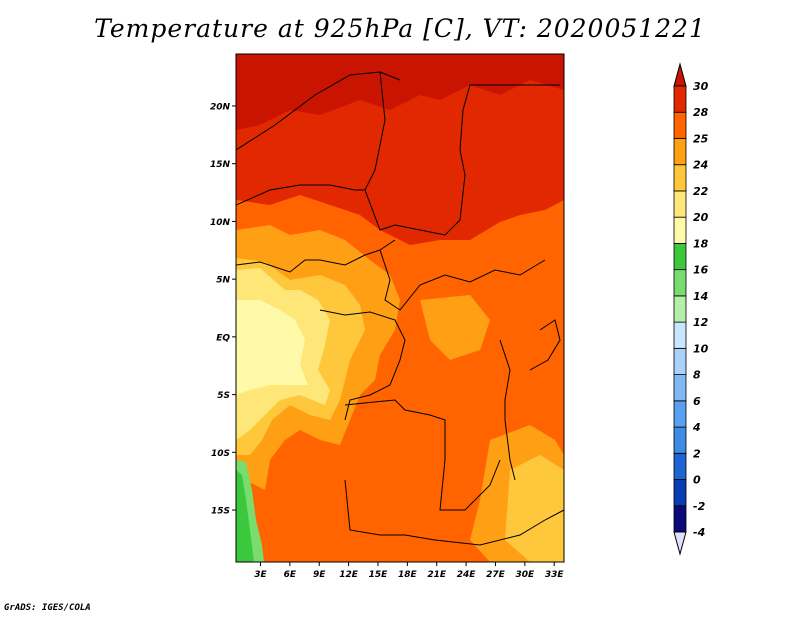 This screenshot has height=618, width=800. I want to click on latitude-axis: 20N 15N 10N 5N EQ 5S 10S 15S, so click(223, 309).